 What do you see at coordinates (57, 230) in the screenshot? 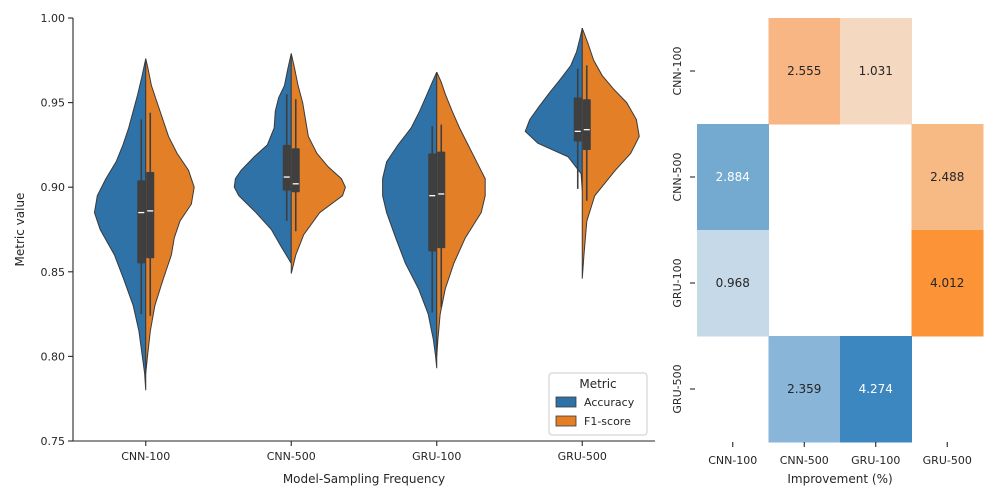
I see `violin-y-ticks: 0.75 0.80 0.85 0.90 0.95 1.00` at bounding box center [57, 230].